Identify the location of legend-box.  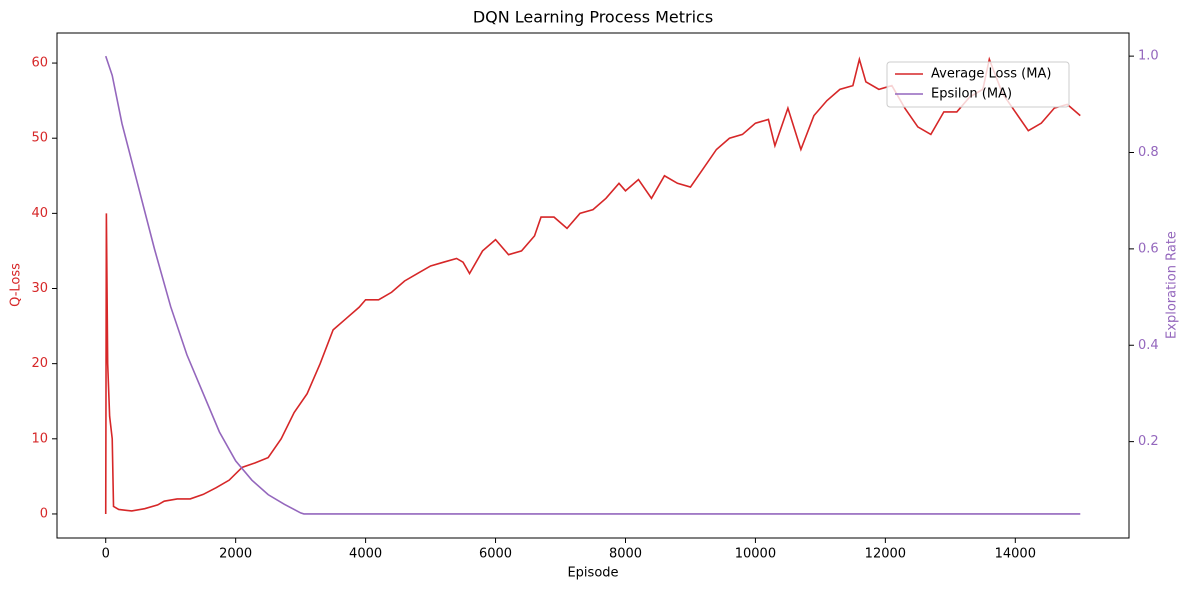
(978, 84).